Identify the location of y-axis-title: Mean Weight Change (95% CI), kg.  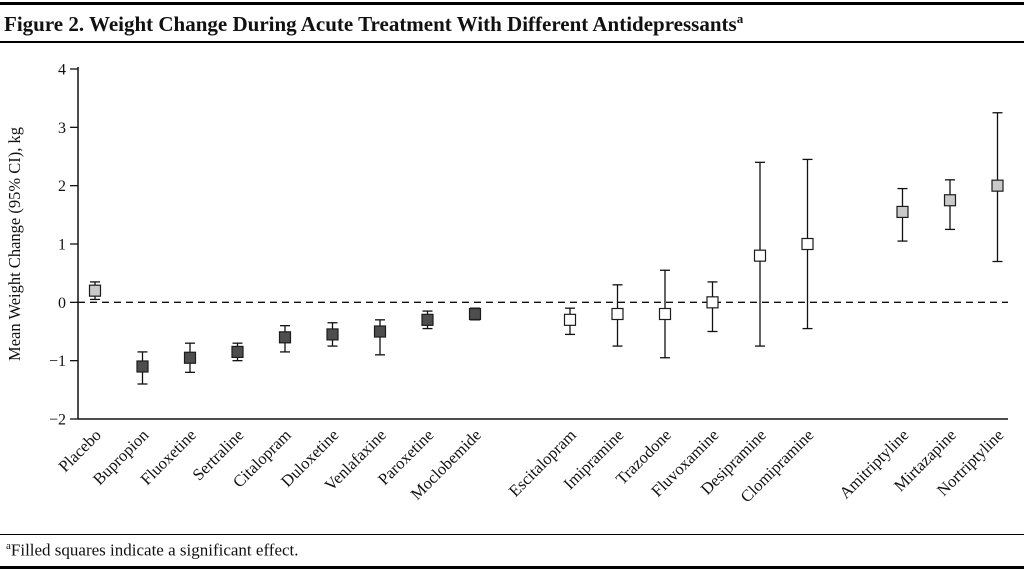
(14, 244).